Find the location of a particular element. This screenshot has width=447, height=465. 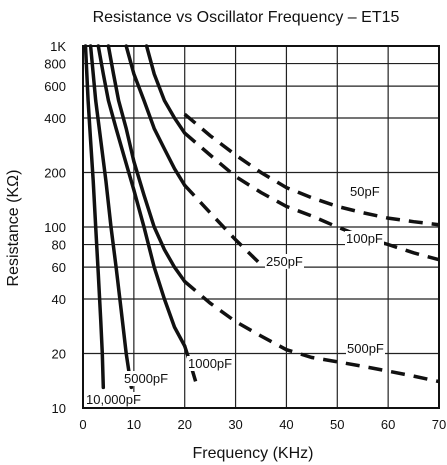

series-label: 5000pF is located at coordinates (146, 378).